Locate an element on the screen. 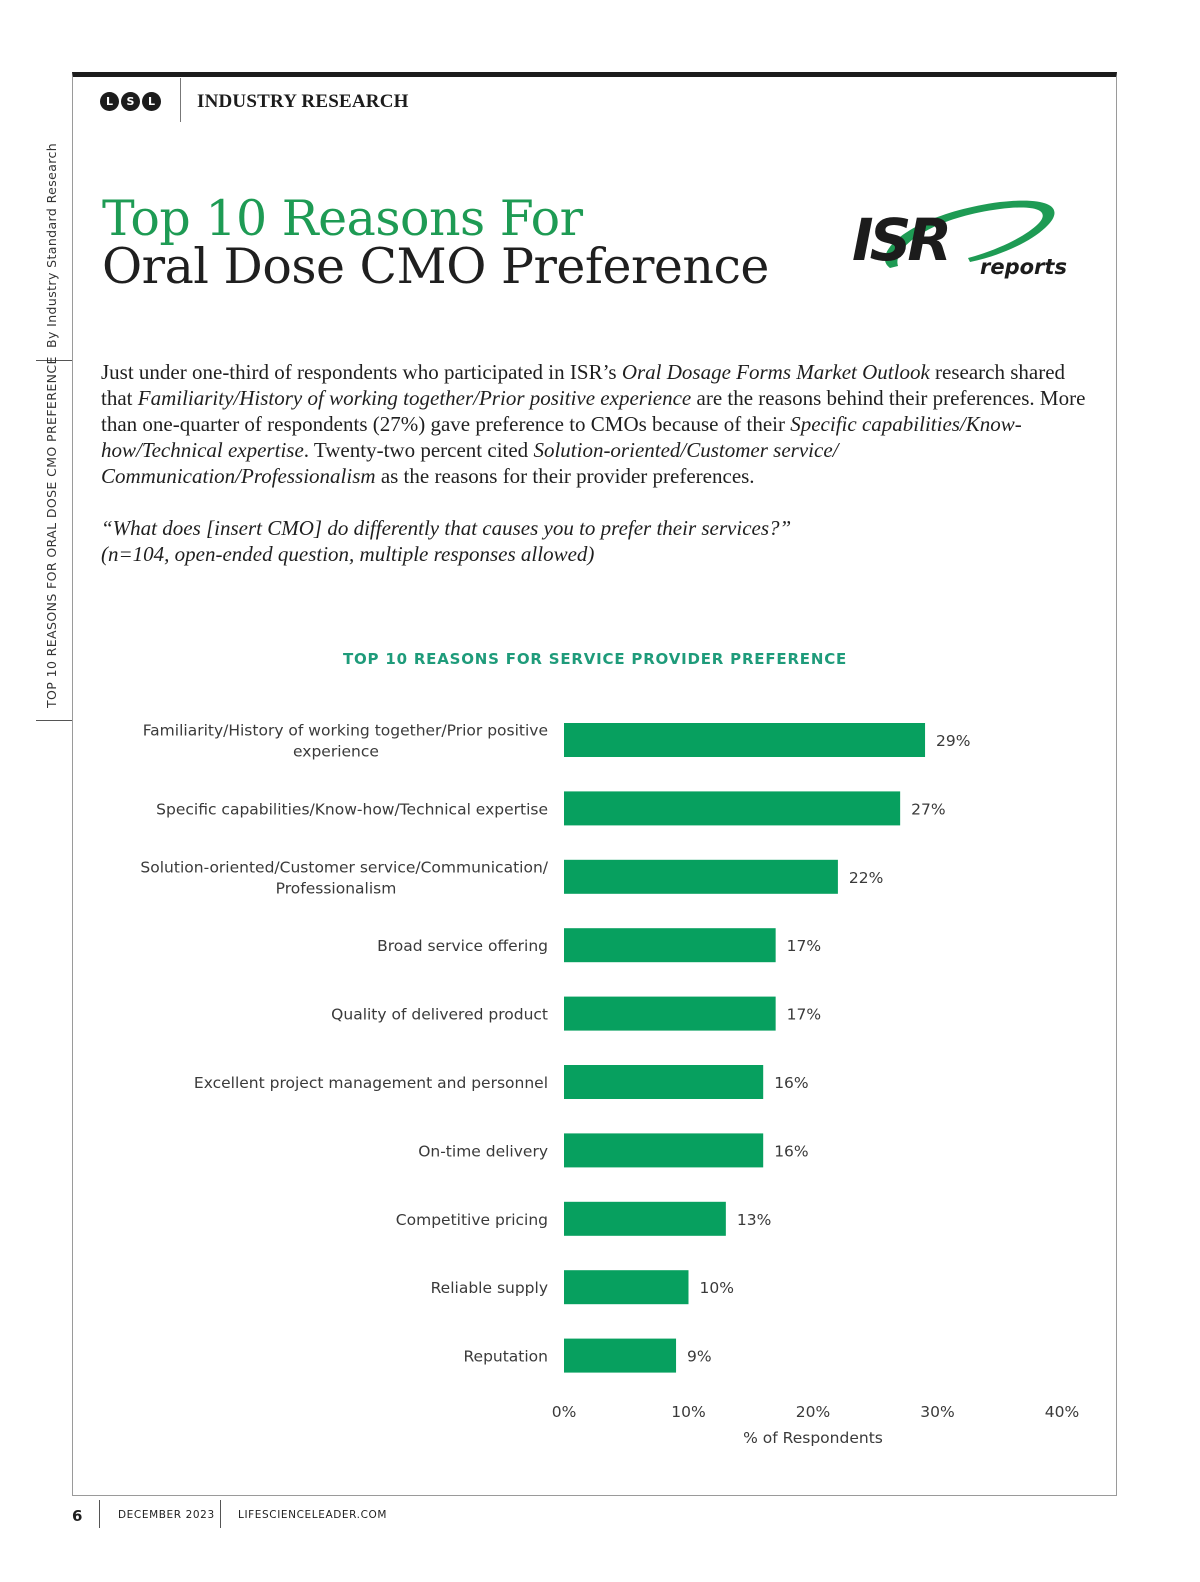 Image resolution: width=1200 pixels, height=1582 pixels. category-label: experience is located at coordinates (336, 752).